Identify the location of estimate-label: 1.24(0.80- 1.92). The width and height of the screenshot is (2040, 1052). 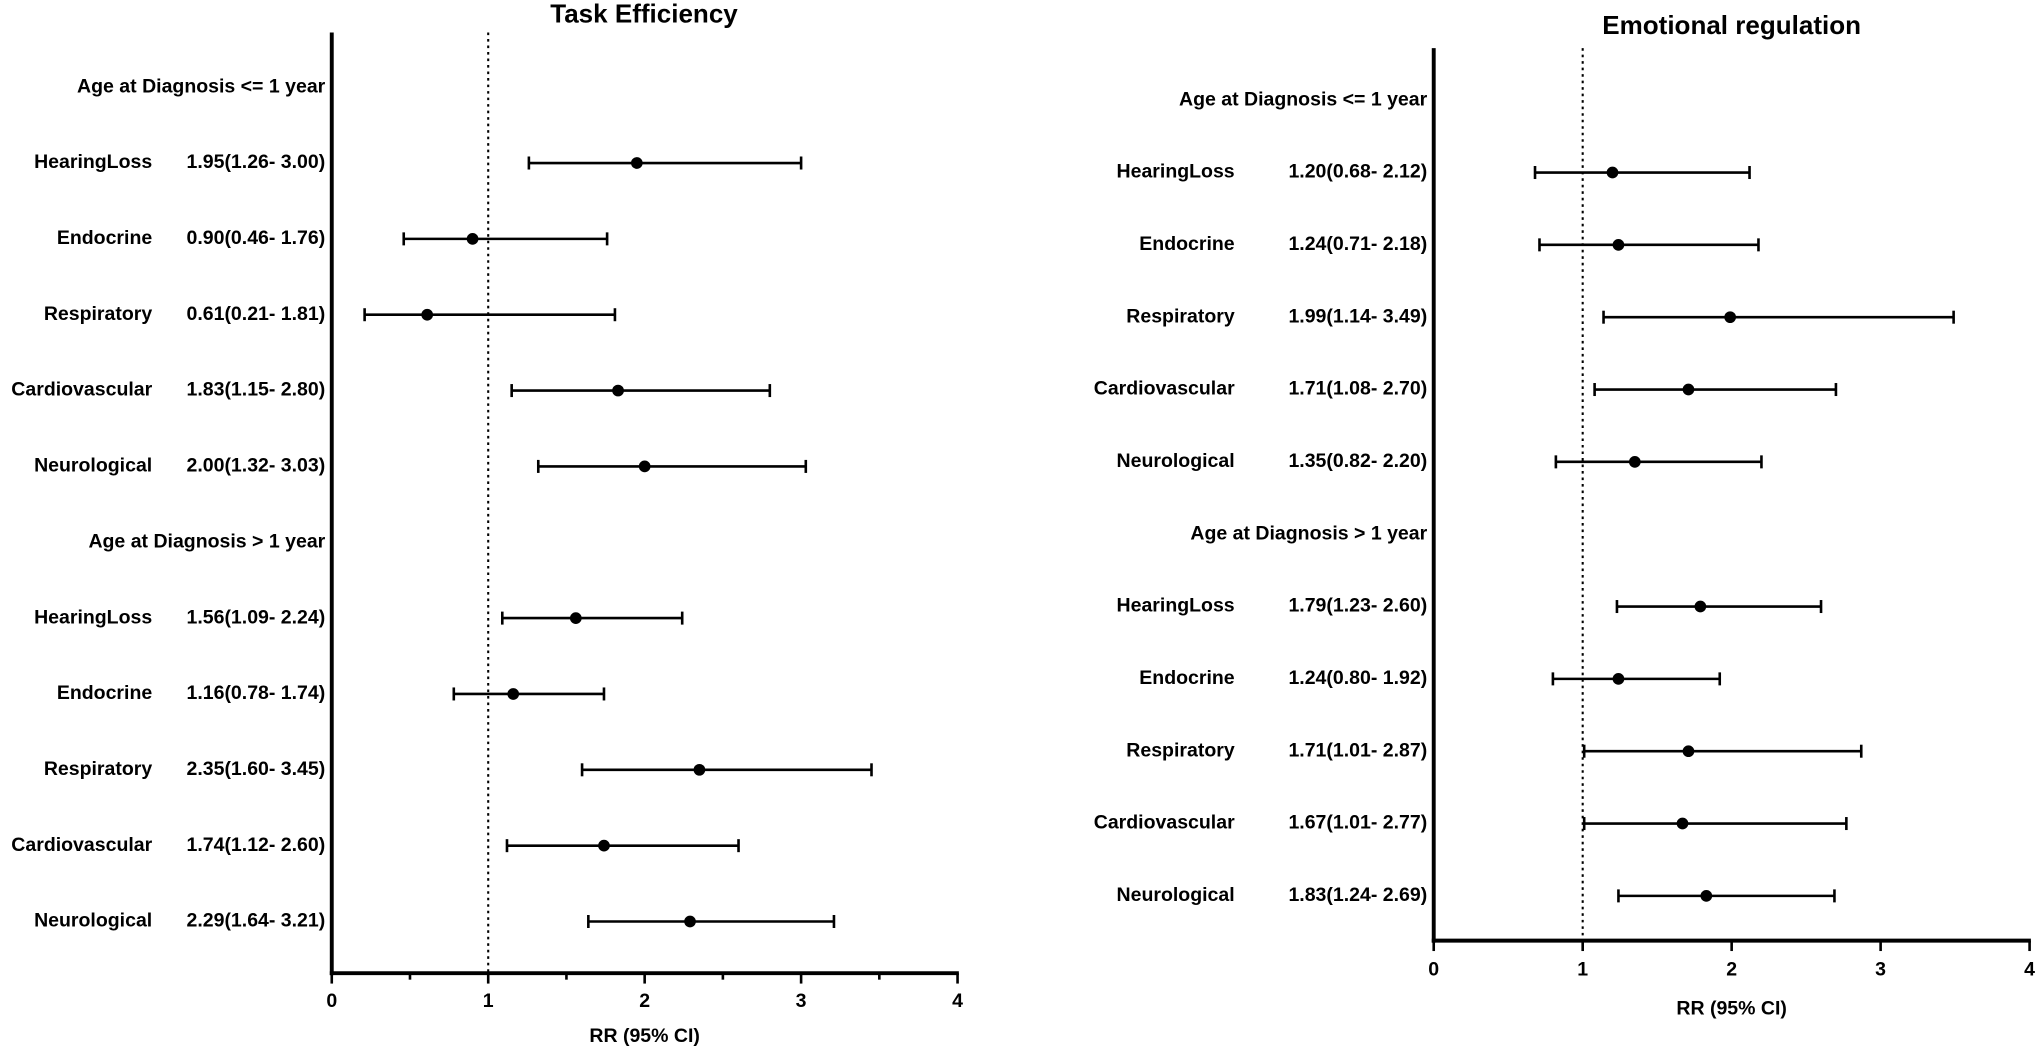
(1357, 678).